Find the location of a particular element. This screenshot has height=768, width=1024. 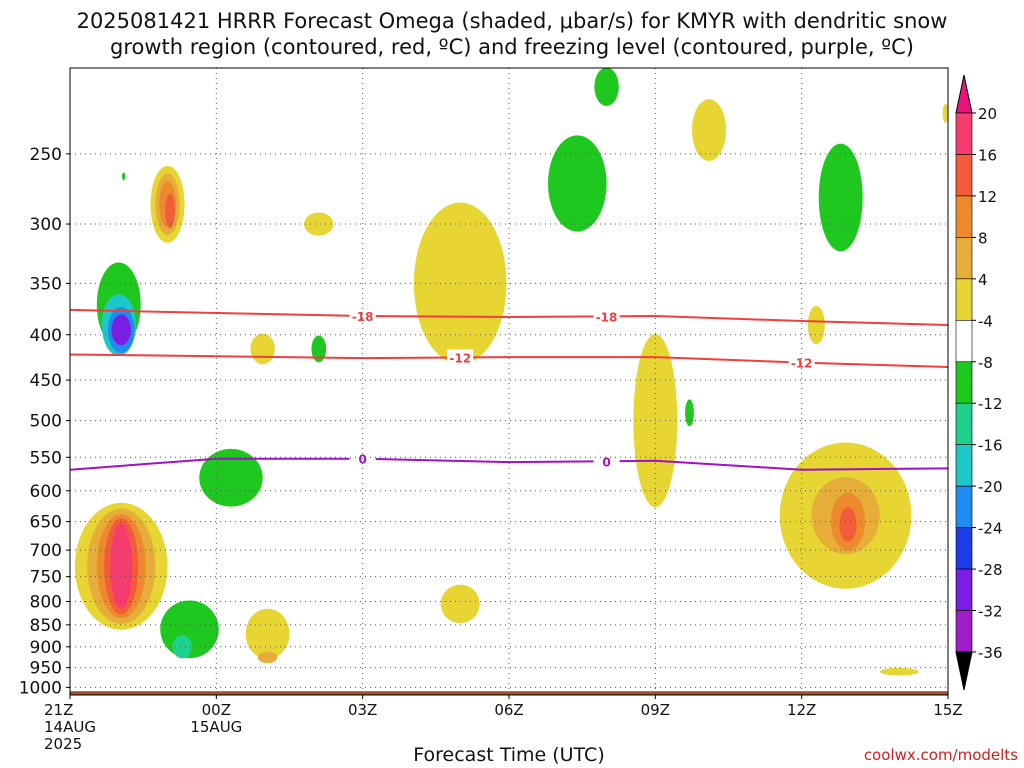

colorbar-label-11: -28 is located at coordinates (990, 570).